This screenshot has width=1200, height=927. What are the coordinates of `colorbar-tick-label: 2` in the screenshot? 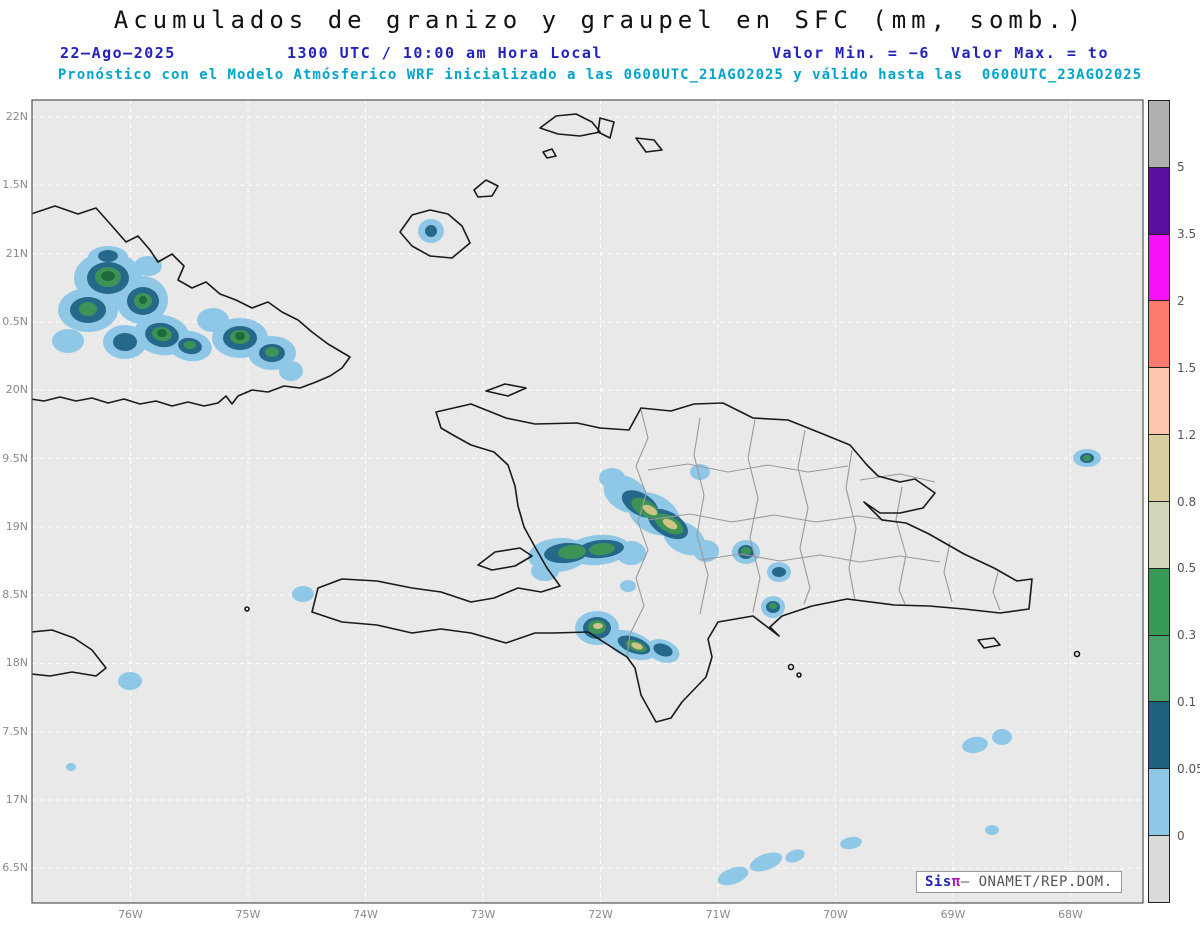 It's located at (1181, 300).